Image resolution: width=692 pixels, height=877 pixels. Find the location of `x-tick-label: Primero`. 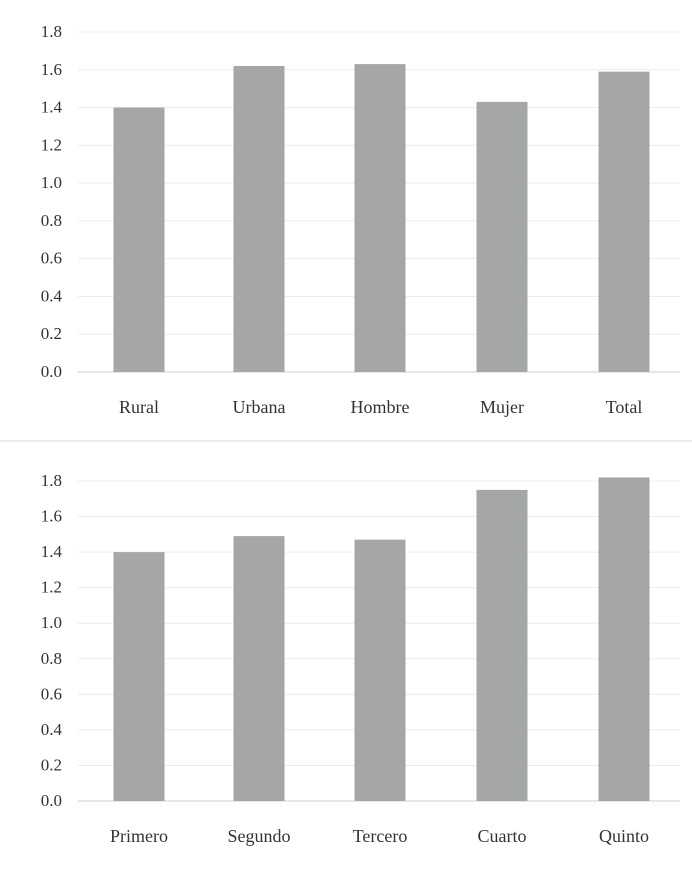

x-tick-label: Primero is located at coordinates (139, 836).